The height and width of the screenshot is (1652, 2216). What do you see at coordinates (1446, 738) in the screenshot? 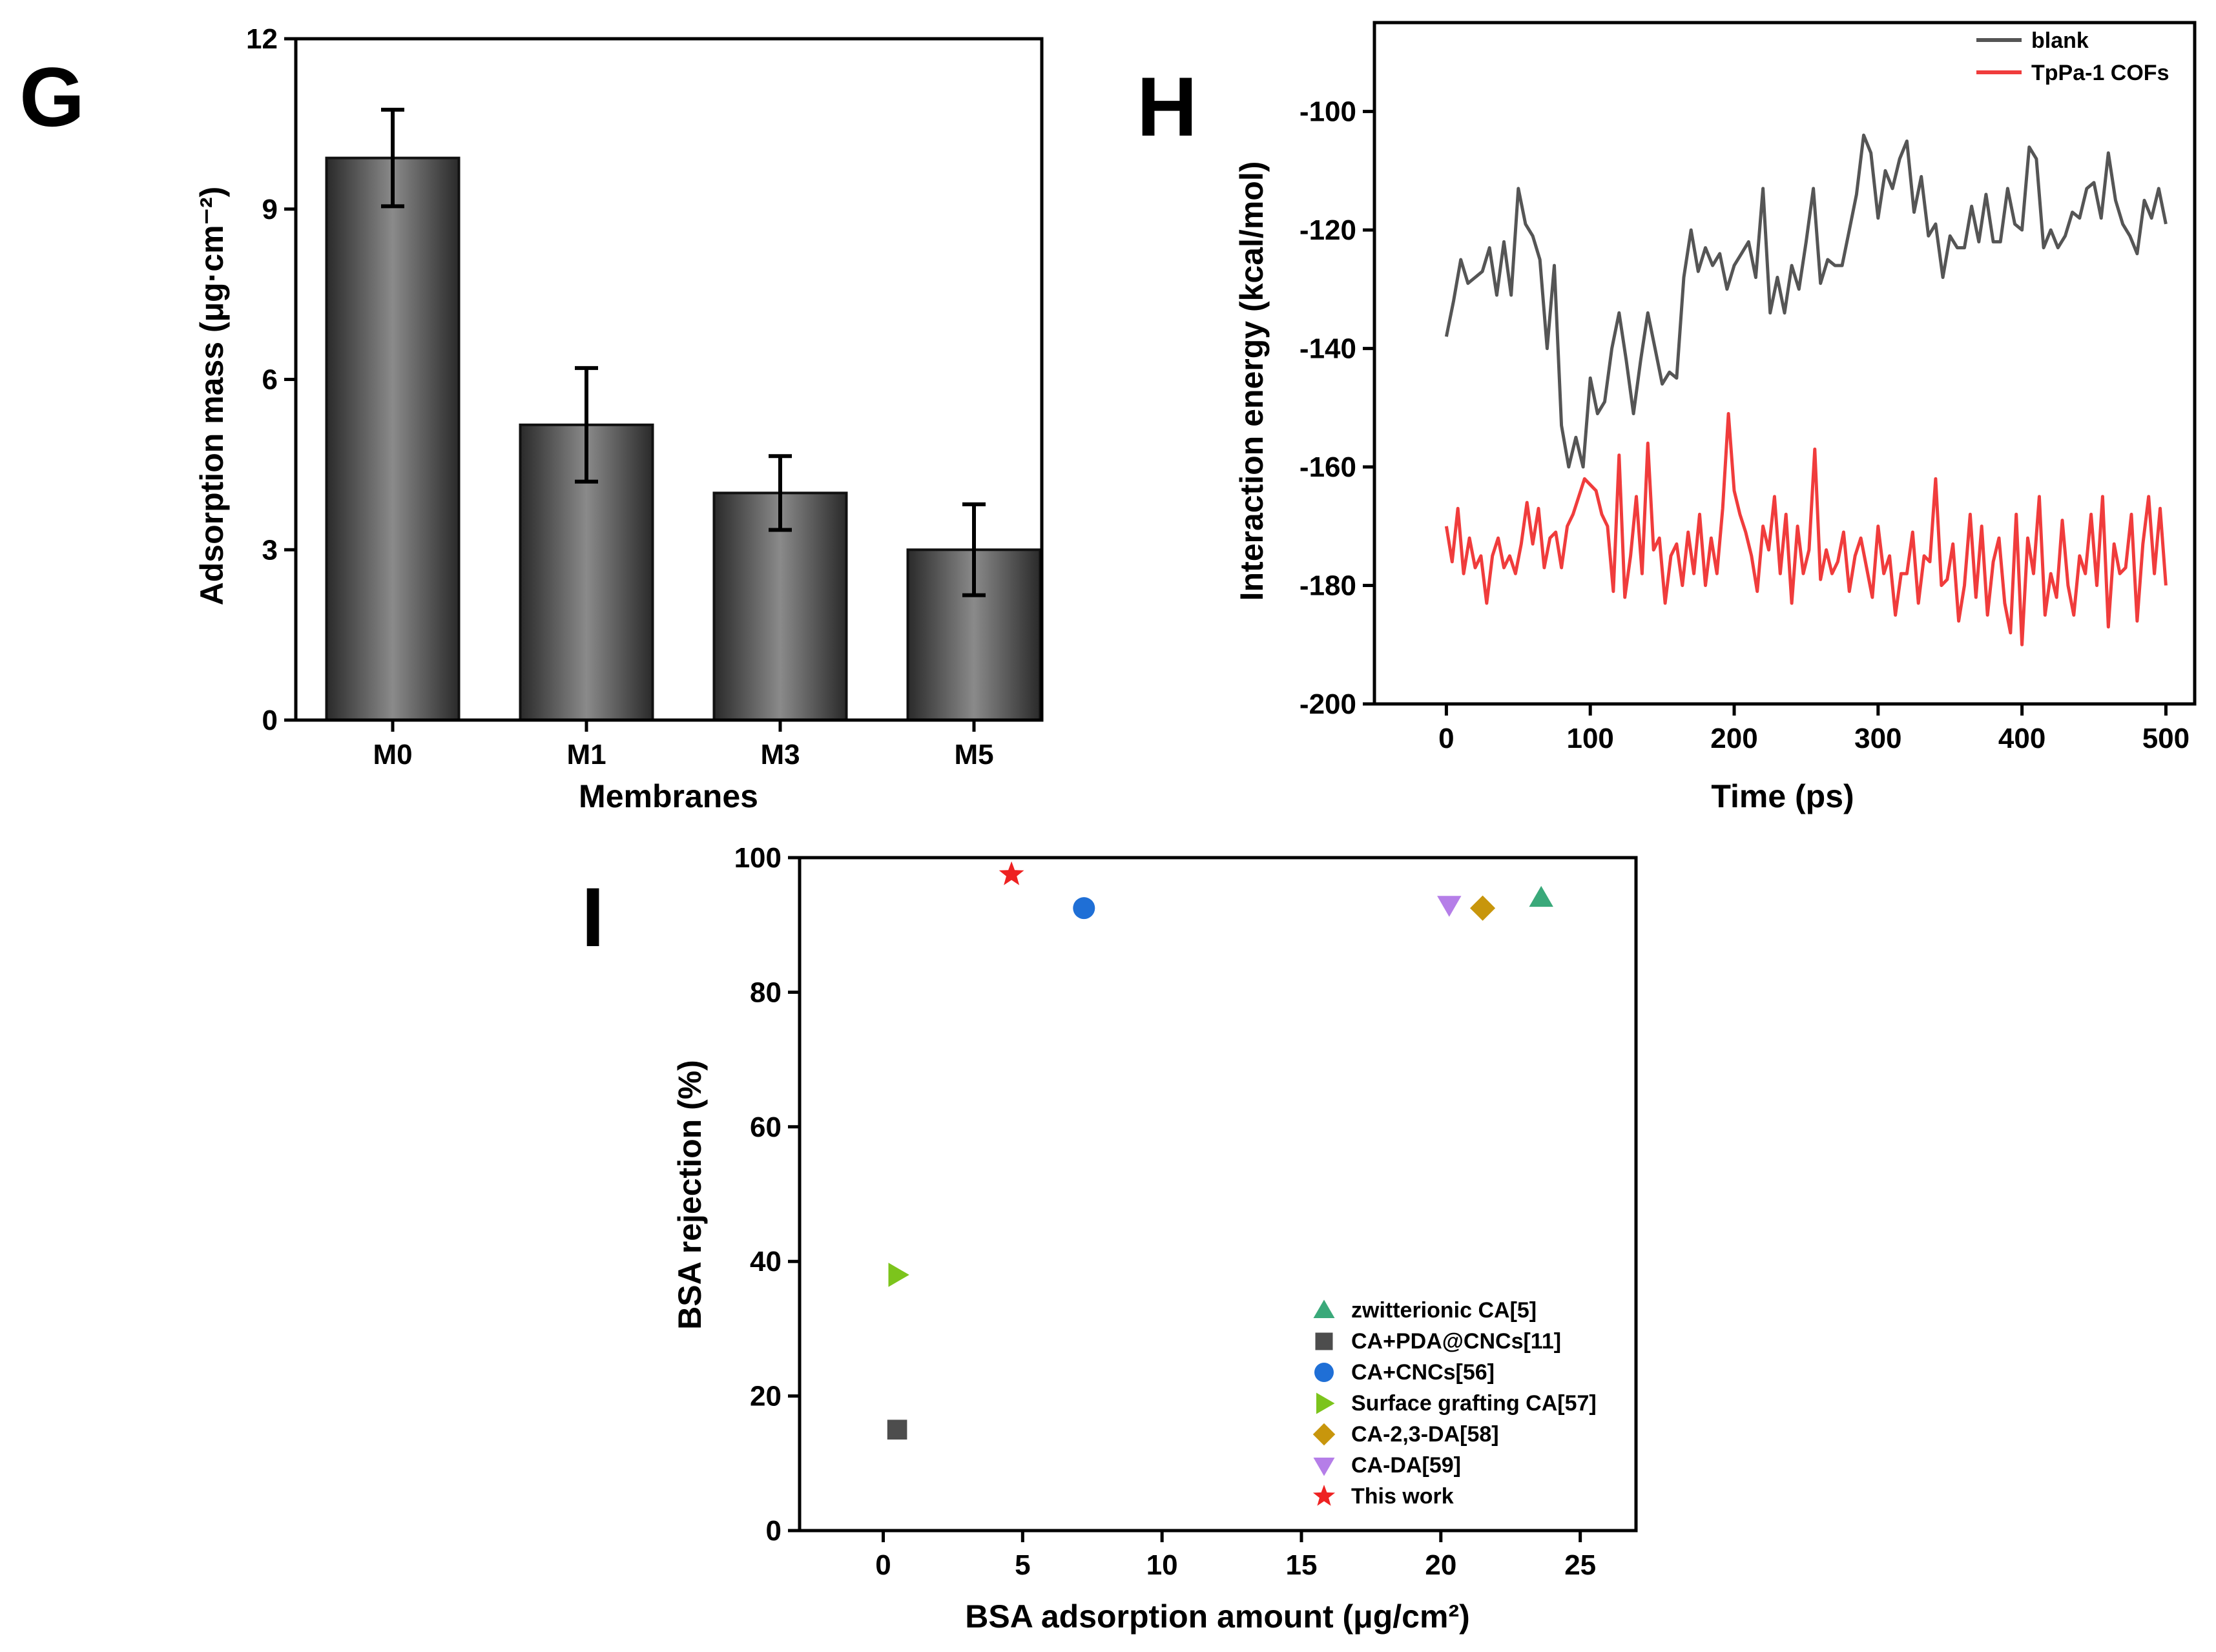
I see `h-x-tick-label: 0` at bounding box center [1446, 738].